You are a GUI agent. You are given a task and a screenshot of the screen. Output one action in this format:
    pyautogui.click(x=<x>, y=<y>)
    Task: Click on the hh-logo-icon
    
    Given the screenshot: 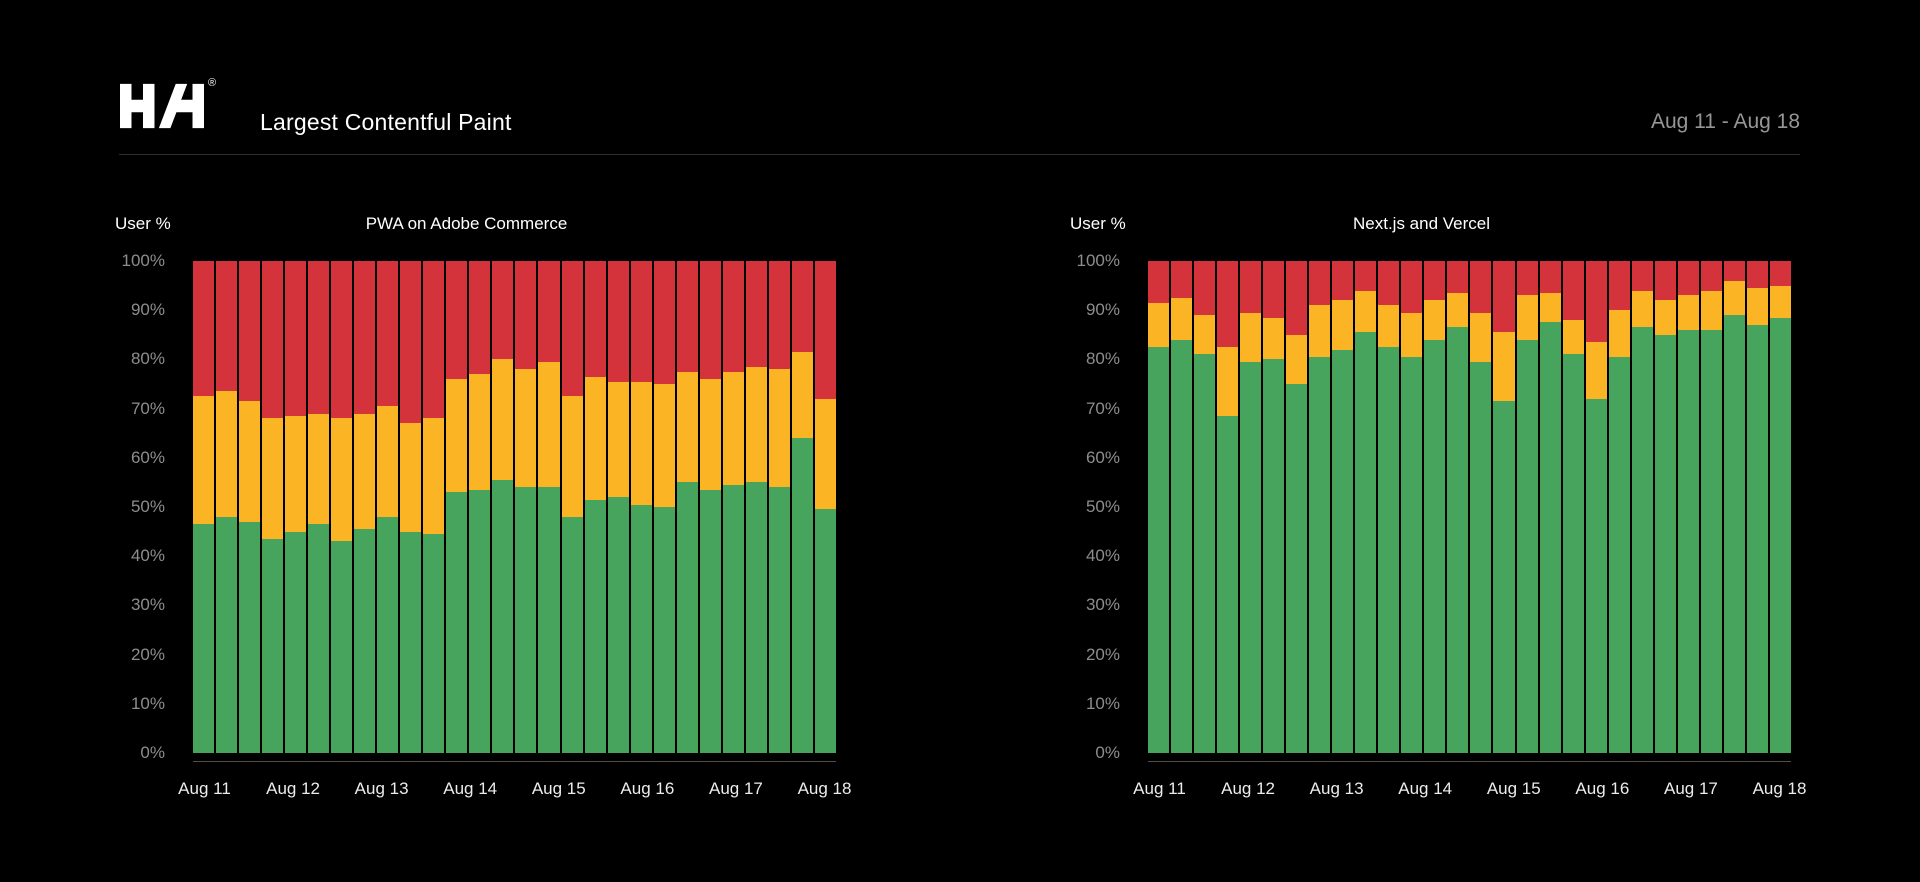 What is the action you would take?
    pyautogui.click(x=162, y=106)
    